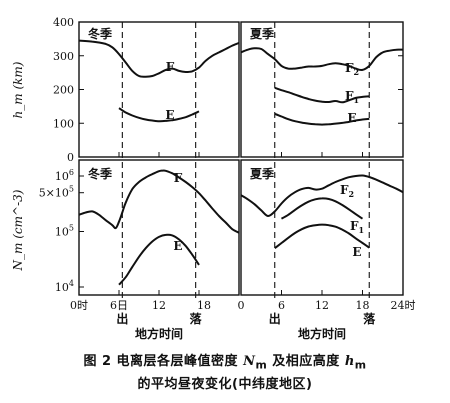 The width and height of the screenshot is (450, 403). I want to click on curve-label-height-winter-E: E, so click(169, 115).